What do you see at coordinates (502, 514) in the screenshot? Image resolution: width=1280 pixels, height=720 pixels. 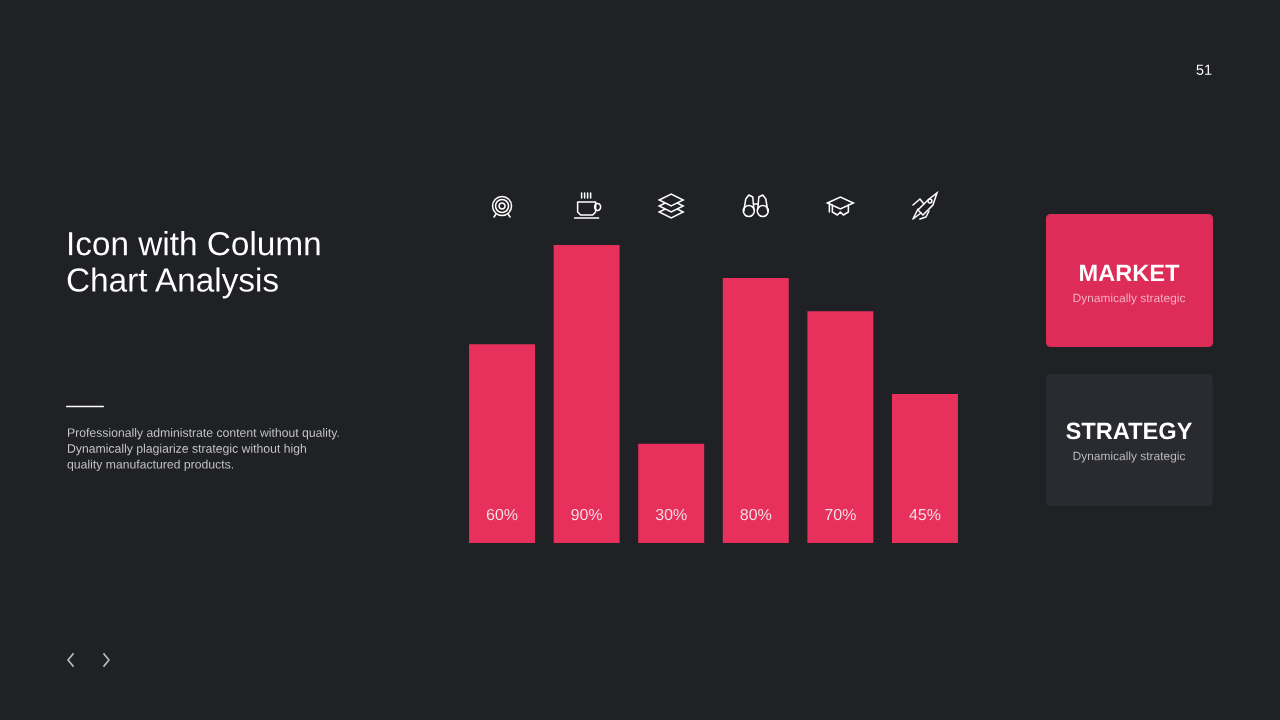 I see `data-label: 60%` at bounding box center [502, 514].